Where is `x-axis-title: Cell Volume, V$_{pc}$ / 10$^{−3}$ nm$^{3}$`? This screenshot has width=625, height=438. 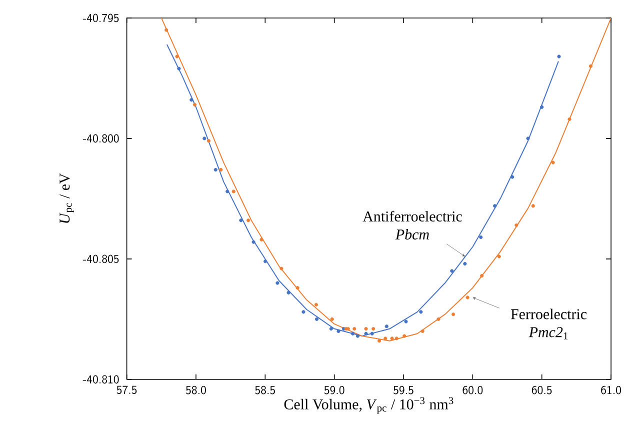 x-axis-title: Cell Volume, V$_{pc}$ / 10$^{−3}$ nm$^{3}$ is located at coordinates (369, 405).